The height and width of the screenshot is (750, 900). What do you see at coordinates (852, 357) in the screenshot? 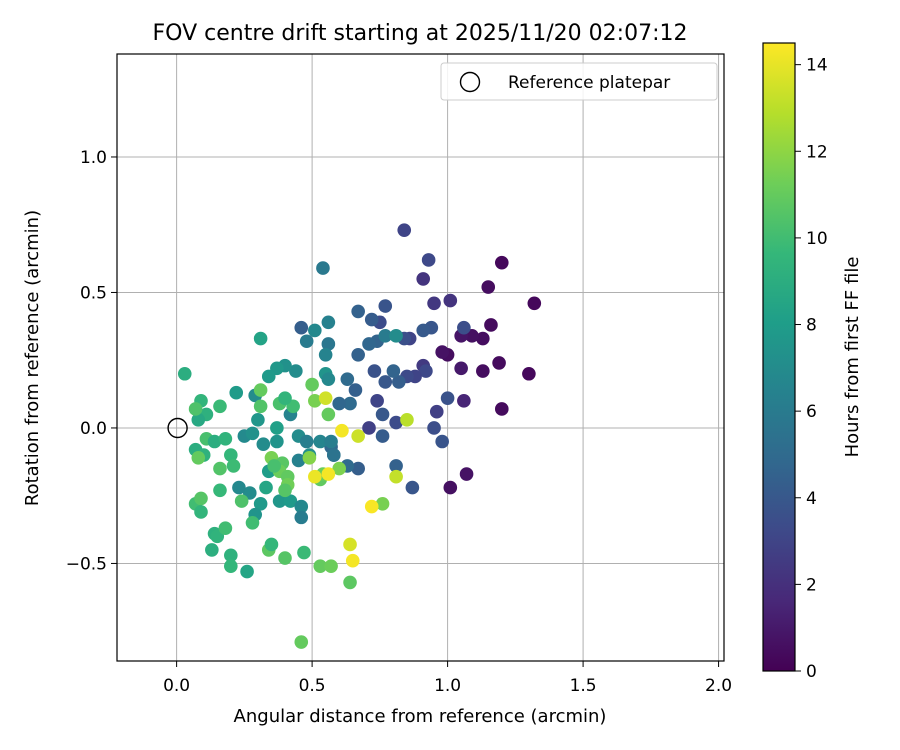
I see `colorbar-label: Hours from first FF file` at bounding box center [852, 357].